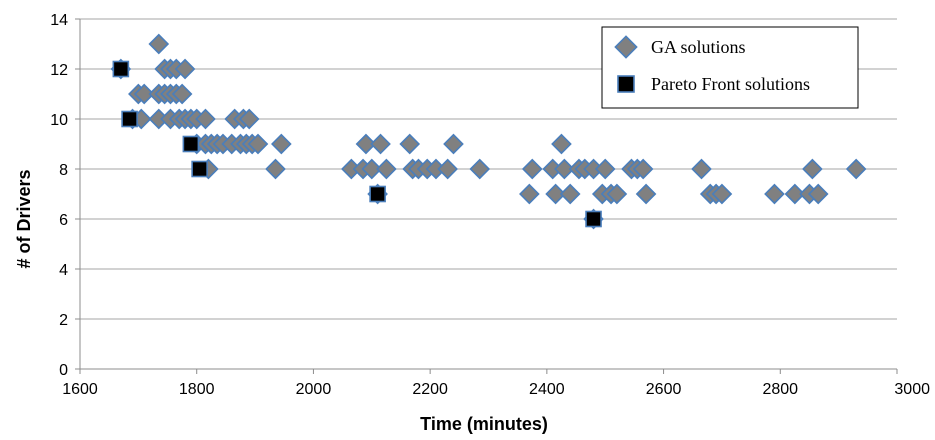  What do you see at coordinates (698, 47) in the screenshot?
I see `legend-ga-label: GA solutions` at bounding box center [698, 47].